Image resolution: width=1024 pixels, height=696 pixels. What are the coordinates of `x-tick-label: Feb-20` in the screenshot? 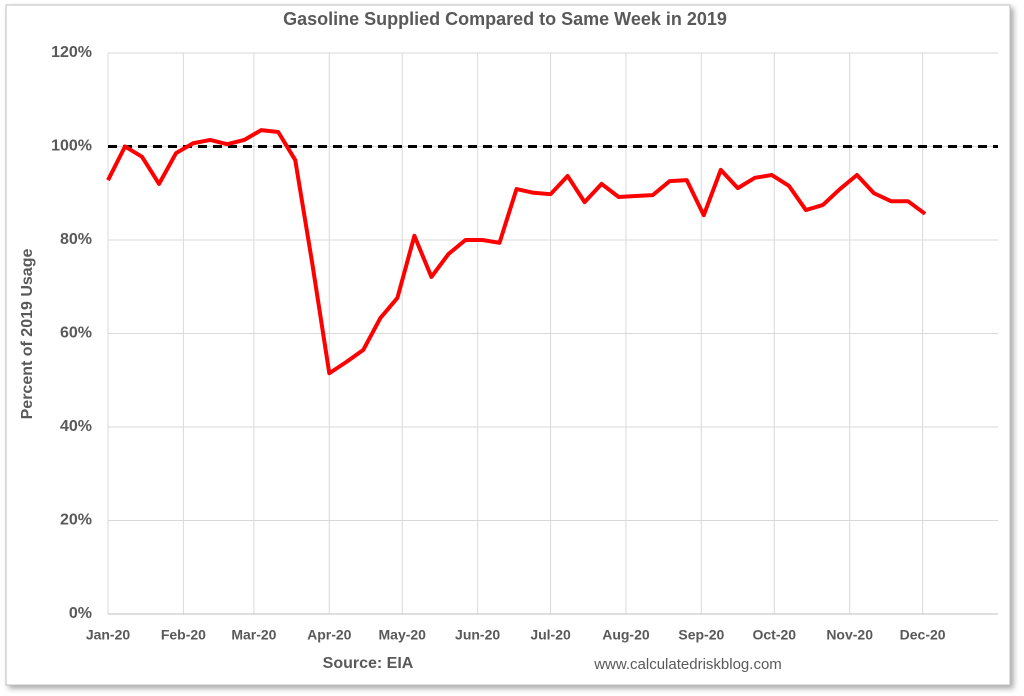 It's located at (183, 635).